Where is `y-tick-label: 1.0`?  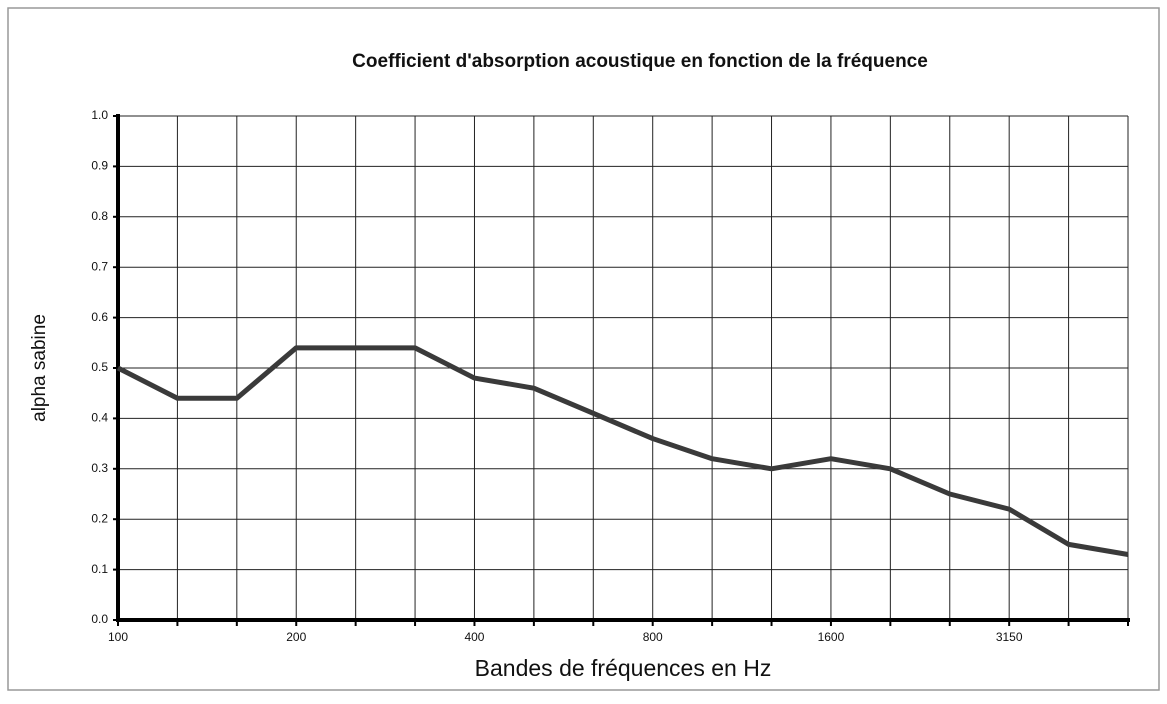
y-tick-label: 1.0 is located at coordinates (99, 115).